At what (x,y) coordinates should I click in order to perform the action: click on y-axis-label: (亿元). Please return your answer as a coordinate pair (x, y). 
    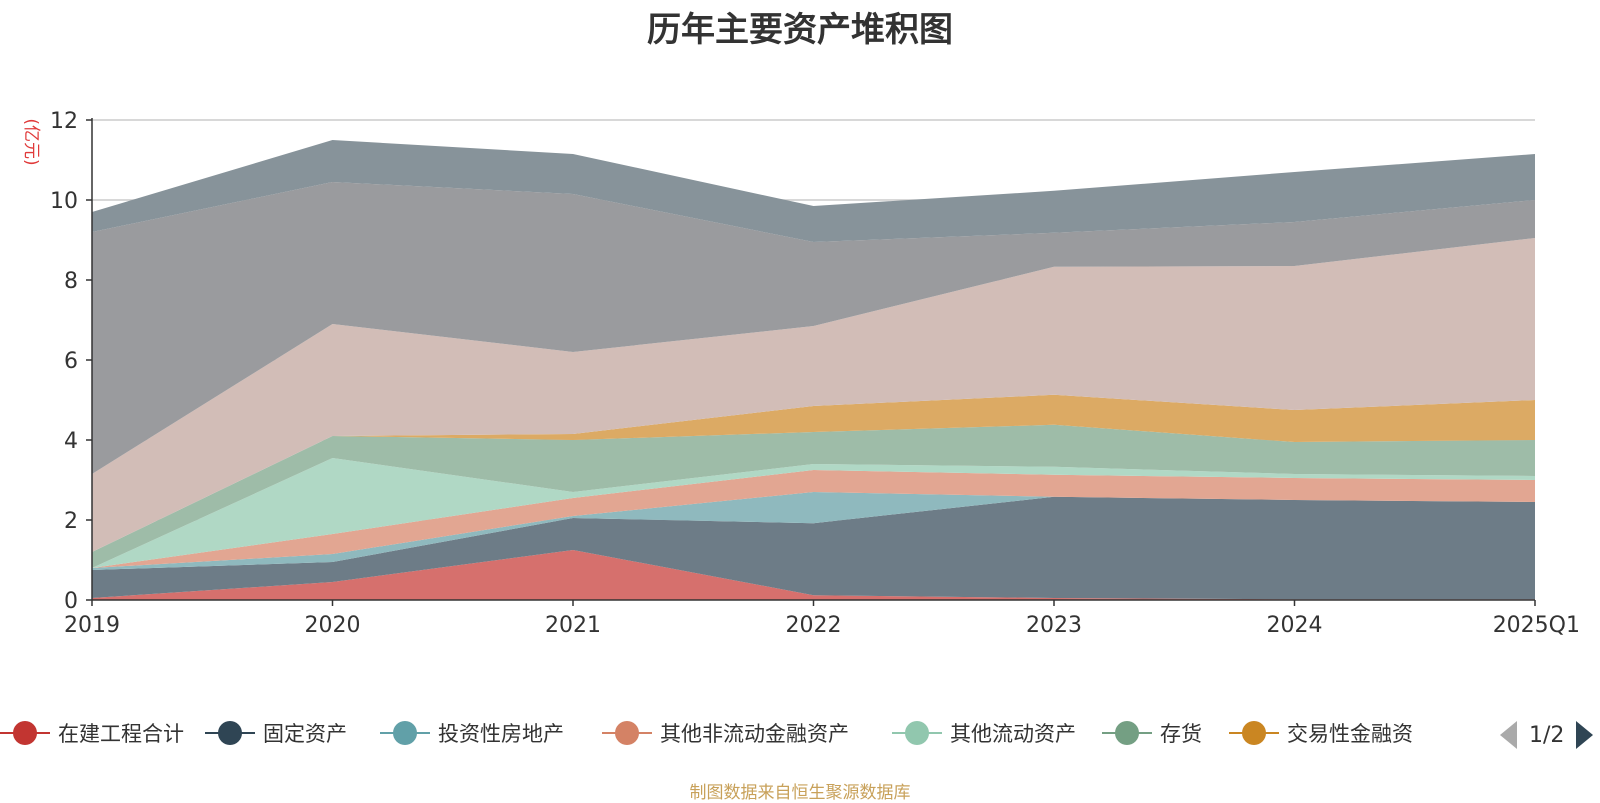
    Looking at the image, I should click on (31, 141).